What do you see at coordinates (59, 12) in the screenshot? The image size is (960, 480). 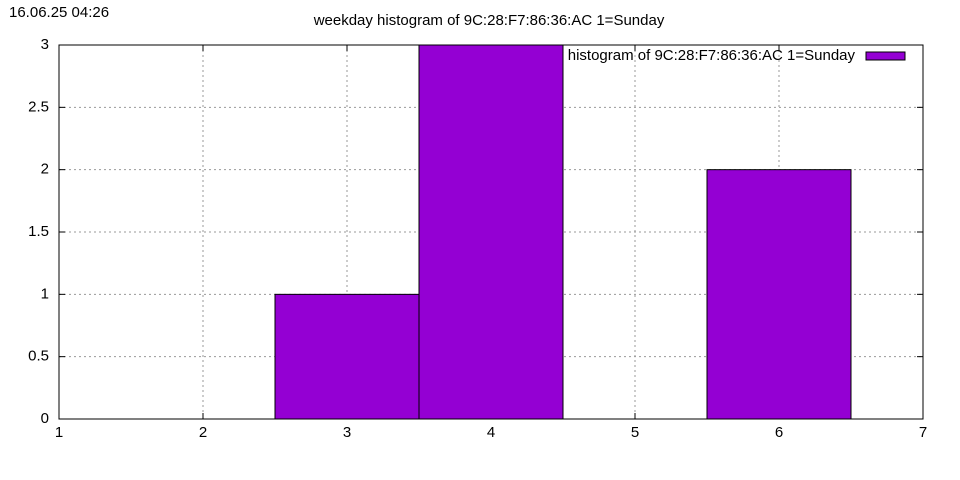 I see `timestamp: 16.06.25 04:26` at bounding box center [59, 12].